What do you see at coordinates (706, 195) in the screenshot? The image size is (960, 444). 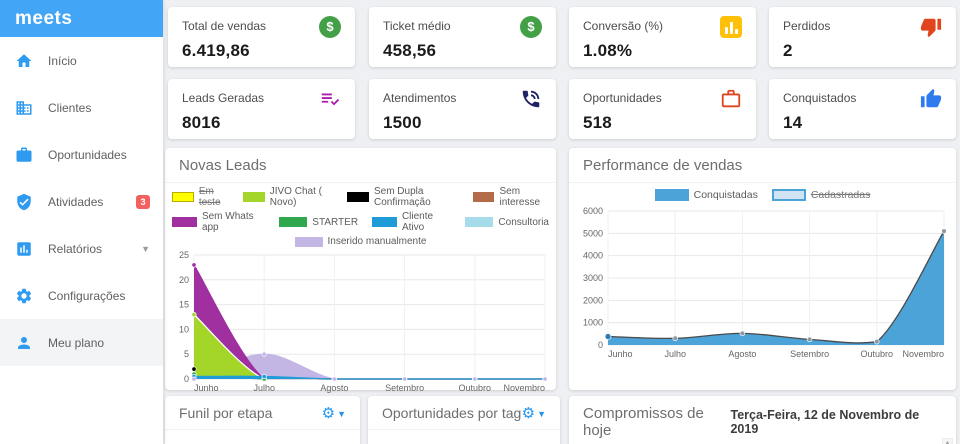 I see `legend-item: Conquistadas` at bounding box center [706, 195].